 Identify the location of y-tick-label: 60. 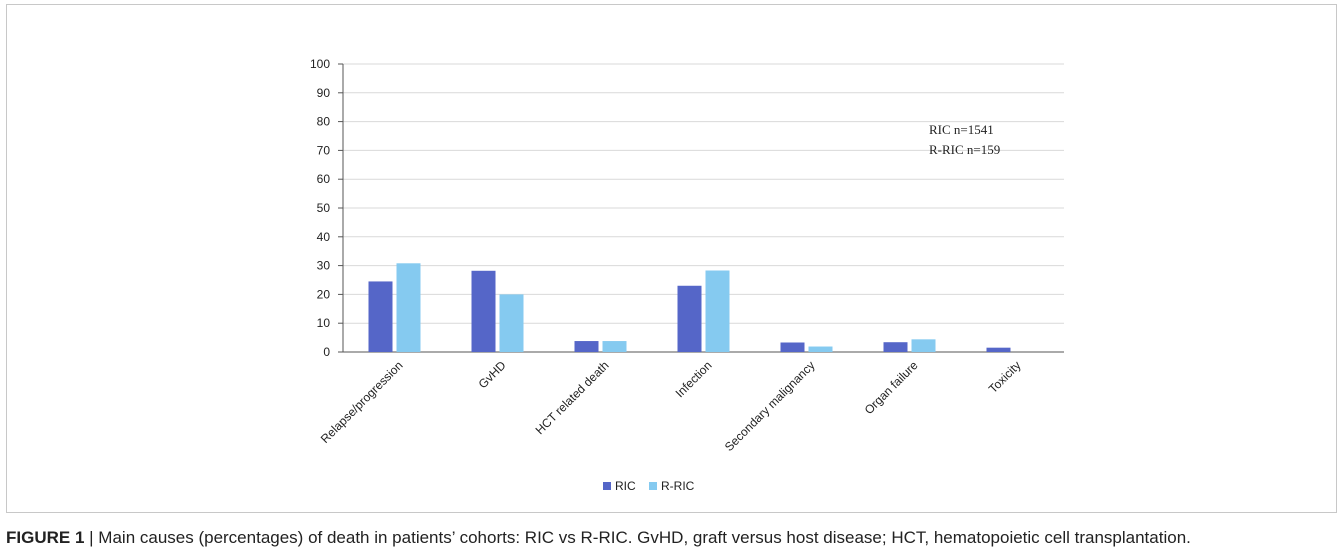
(324, 179).